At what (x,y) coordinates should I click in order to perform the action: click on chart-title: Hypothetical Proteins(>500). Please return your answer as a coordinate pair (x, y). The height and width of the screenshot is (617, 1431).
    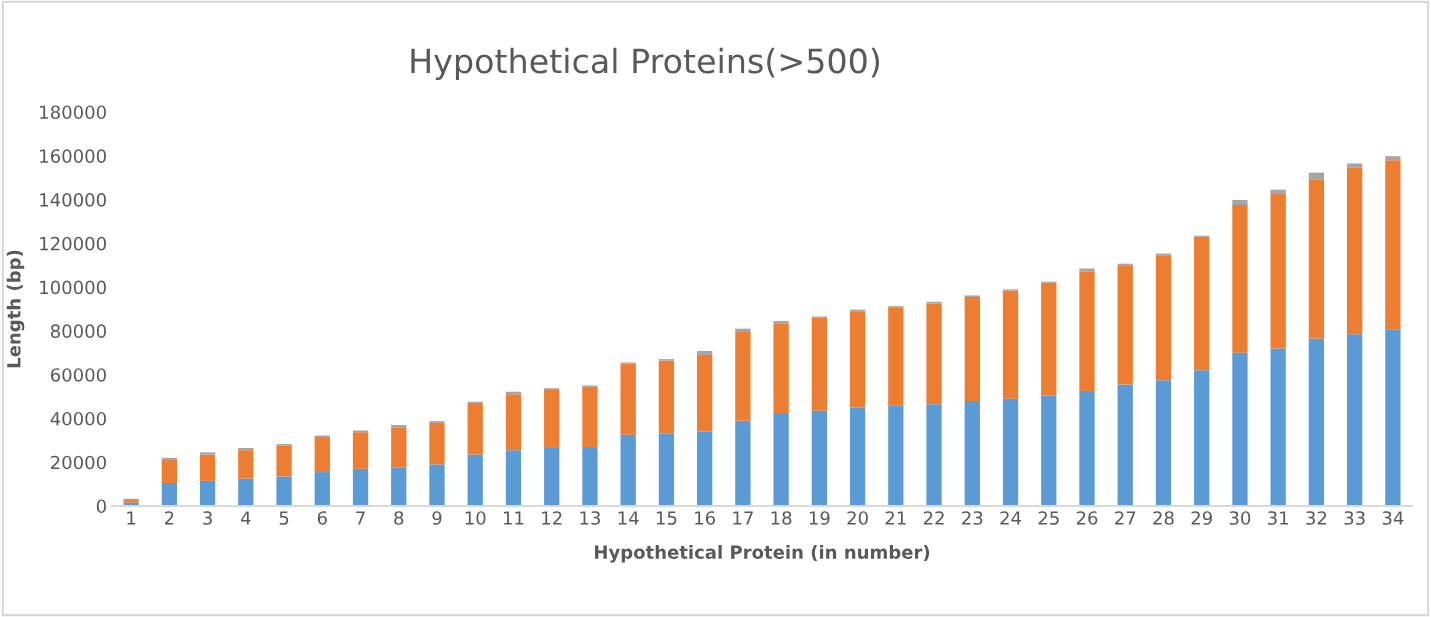
    Looking at the image, I should click on (645, 64).